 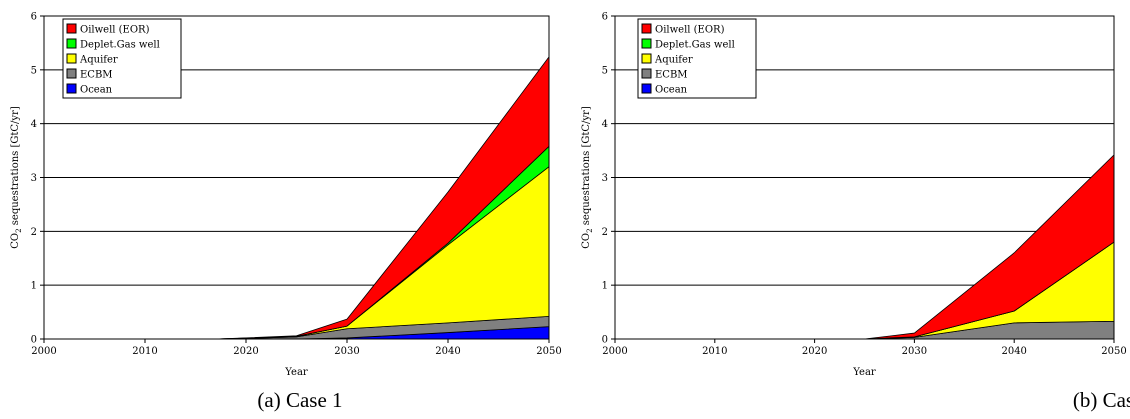 What do you see at coordinates (1101, 400) in the screenshot?
I see `caption-case-2: (b) Case 2` at bounding box center [1101, 400].